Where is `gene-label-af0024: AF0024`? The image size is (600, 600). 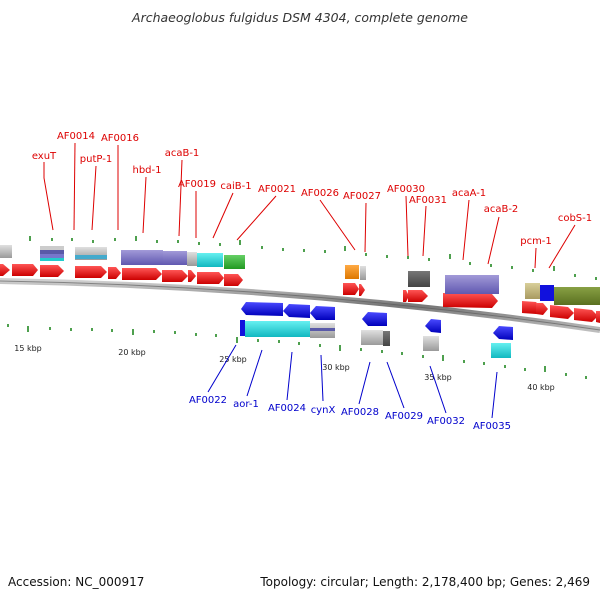 gene-label-af0024: AF0024 is located at coordinates (287, 408).